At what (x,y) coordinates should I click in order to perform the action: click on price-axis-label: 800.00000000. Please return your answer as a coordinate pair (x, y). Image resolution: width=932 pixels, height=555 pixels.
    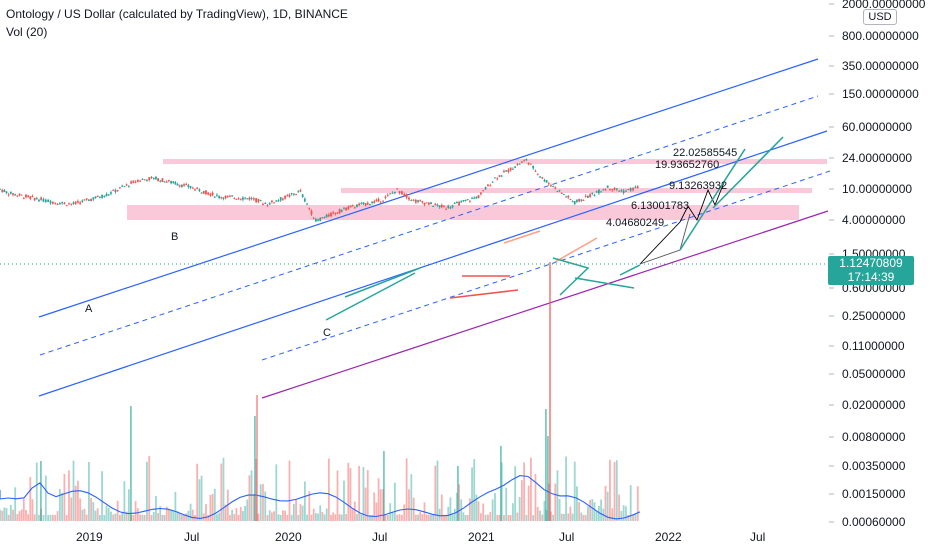
    Looking at the image, I should click on (880, 36).